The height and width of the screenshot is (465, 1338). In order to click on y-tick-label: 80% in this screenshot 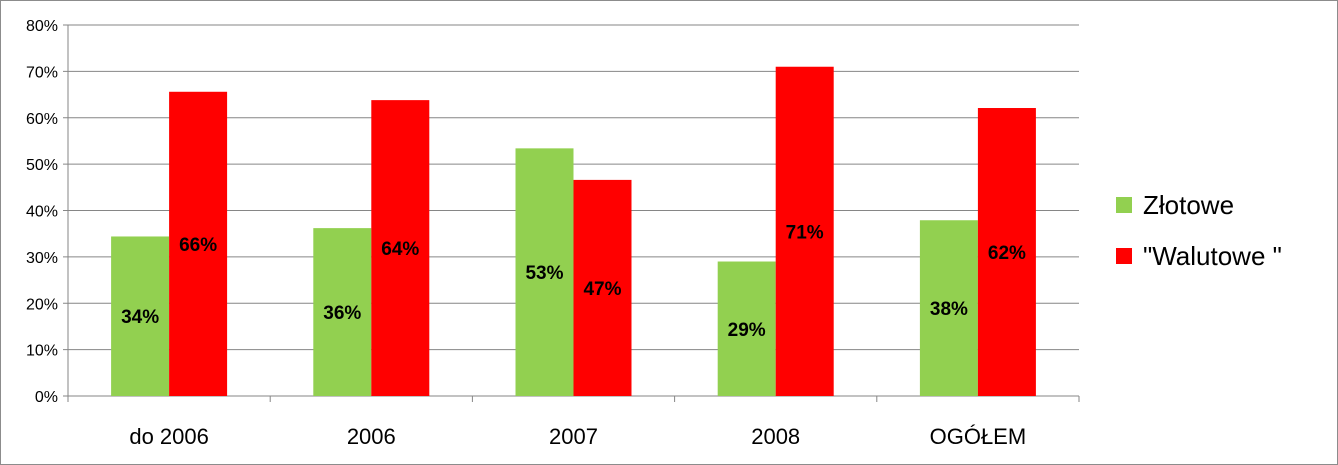, I will do `click(42, 26)`.